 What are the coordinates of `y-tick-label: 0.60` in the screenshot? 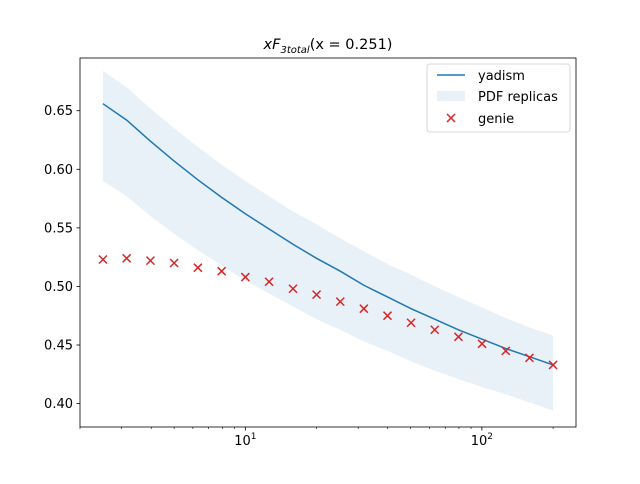 It's located at (58, 170).